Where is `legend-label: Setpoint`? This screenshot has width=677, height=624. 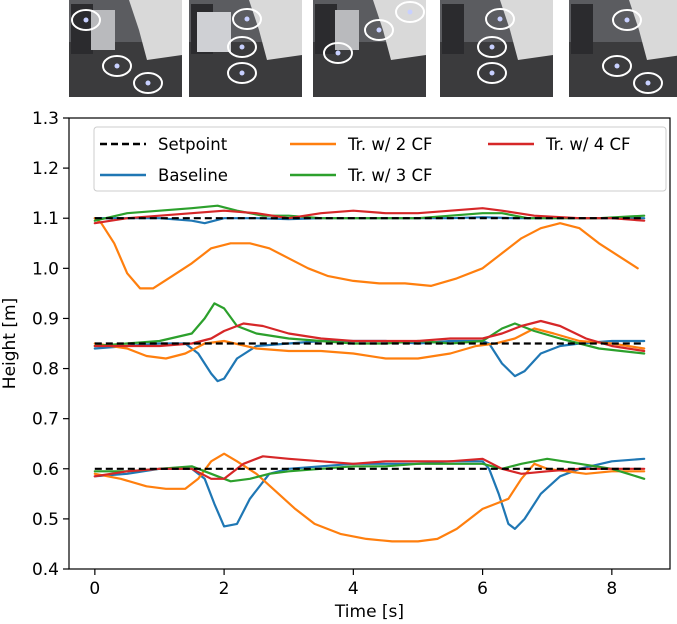 legend-label: Setpoint is located at coordinates (193, 144).